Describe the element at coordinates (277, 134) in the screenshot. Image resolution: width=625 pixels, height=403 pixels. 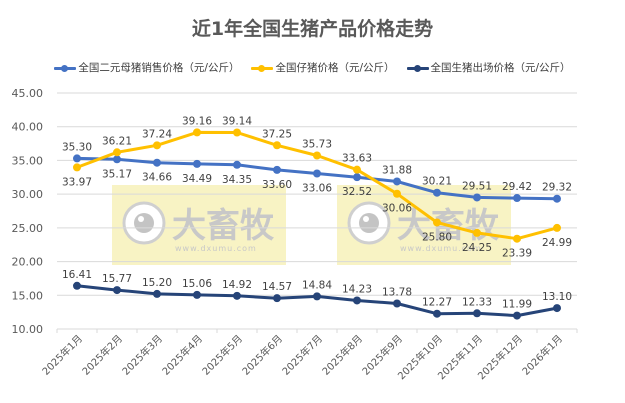
I see `data-label: 37.25` at that location.